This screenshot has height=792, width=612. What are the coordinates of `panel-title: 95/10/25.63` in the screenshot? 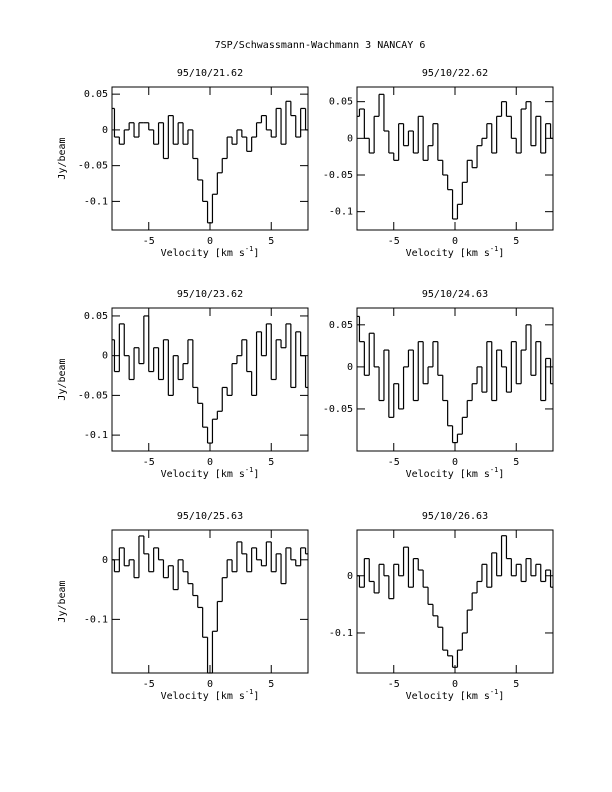 It's located at (210, 516).